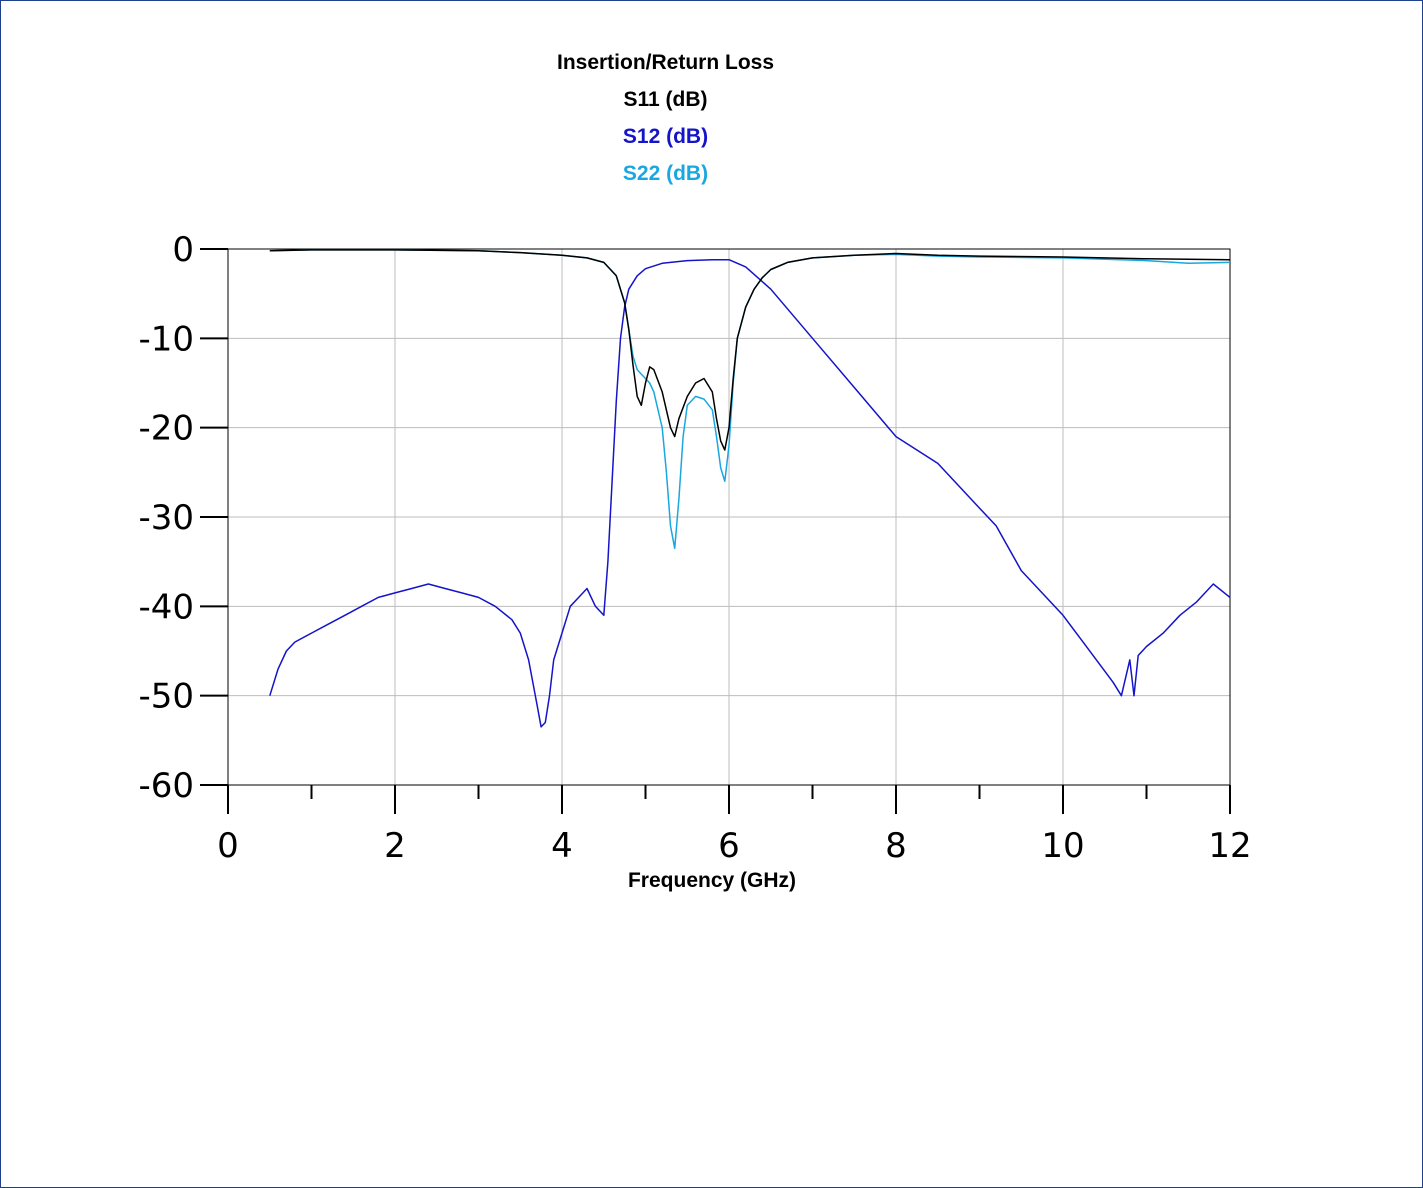  Describe the element at coordinates (1229, 846) in the screenshot. I see `x-tick-label: 12` at that location.